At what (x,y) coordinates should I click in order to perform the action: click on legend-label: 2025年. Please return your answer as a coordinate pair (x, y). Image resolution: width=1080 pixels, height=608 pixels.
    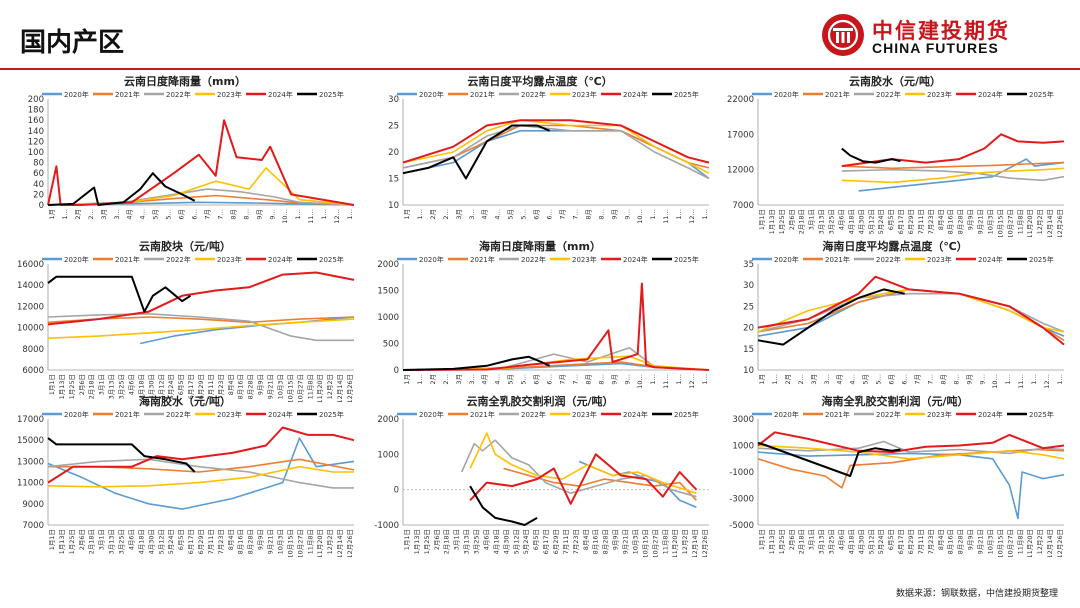
    Looking at the image, I should click on (331, 94).